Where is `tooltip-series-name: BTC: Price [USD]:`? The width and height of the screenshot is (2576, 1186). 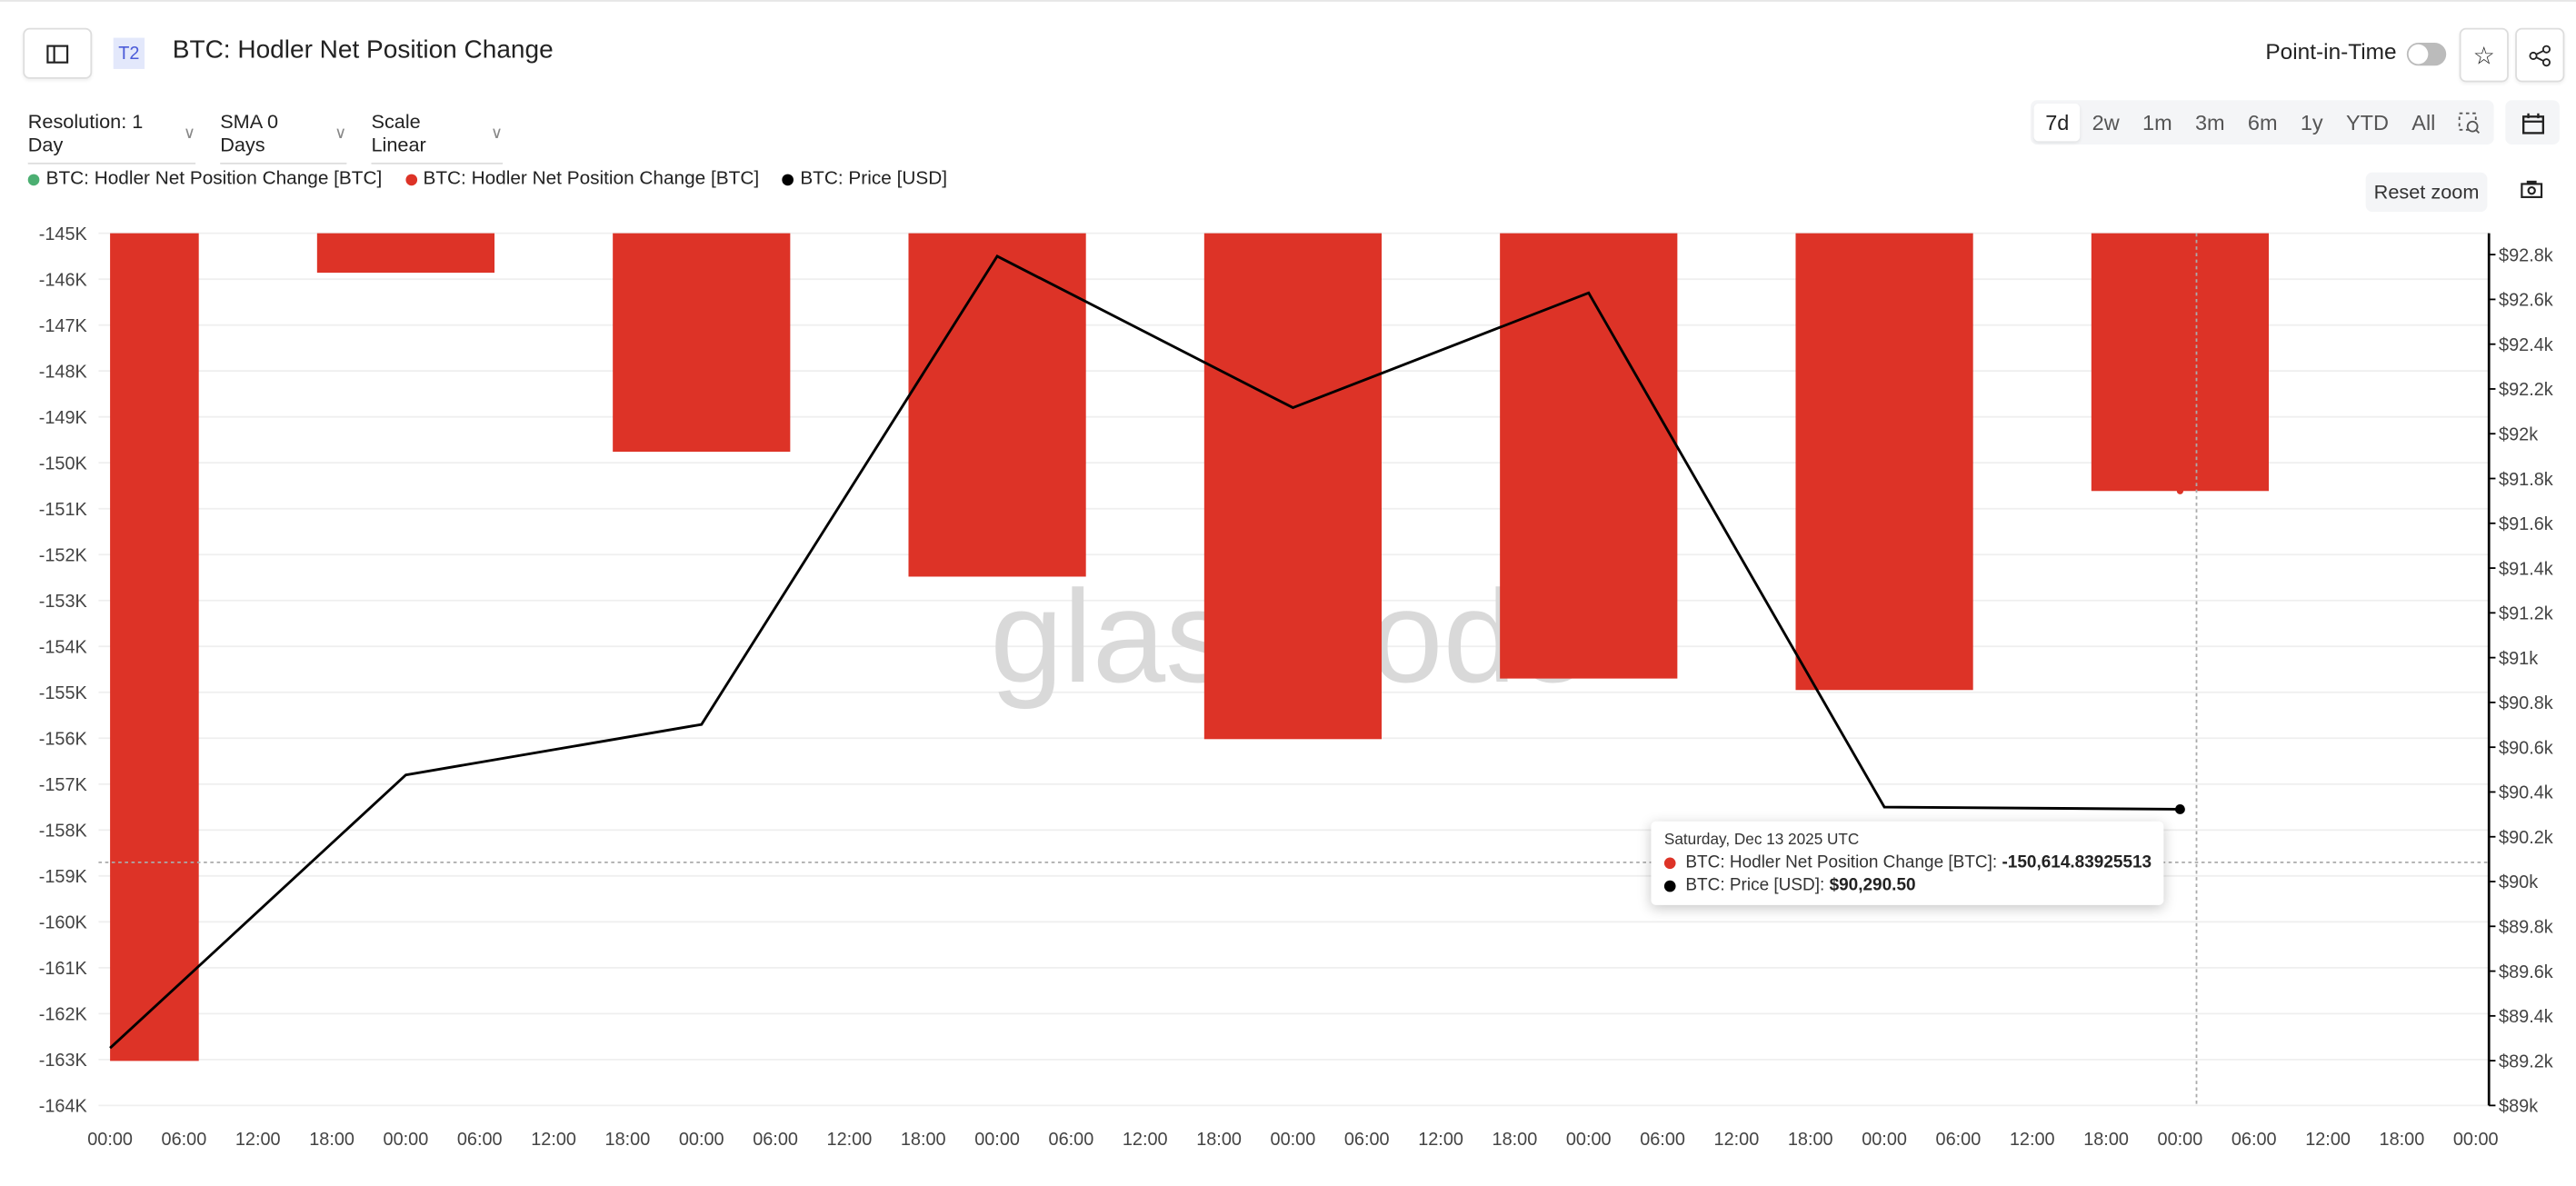 tooltip-series-name: BTC: Price [USD]: is located at coordinates (1757, 885).